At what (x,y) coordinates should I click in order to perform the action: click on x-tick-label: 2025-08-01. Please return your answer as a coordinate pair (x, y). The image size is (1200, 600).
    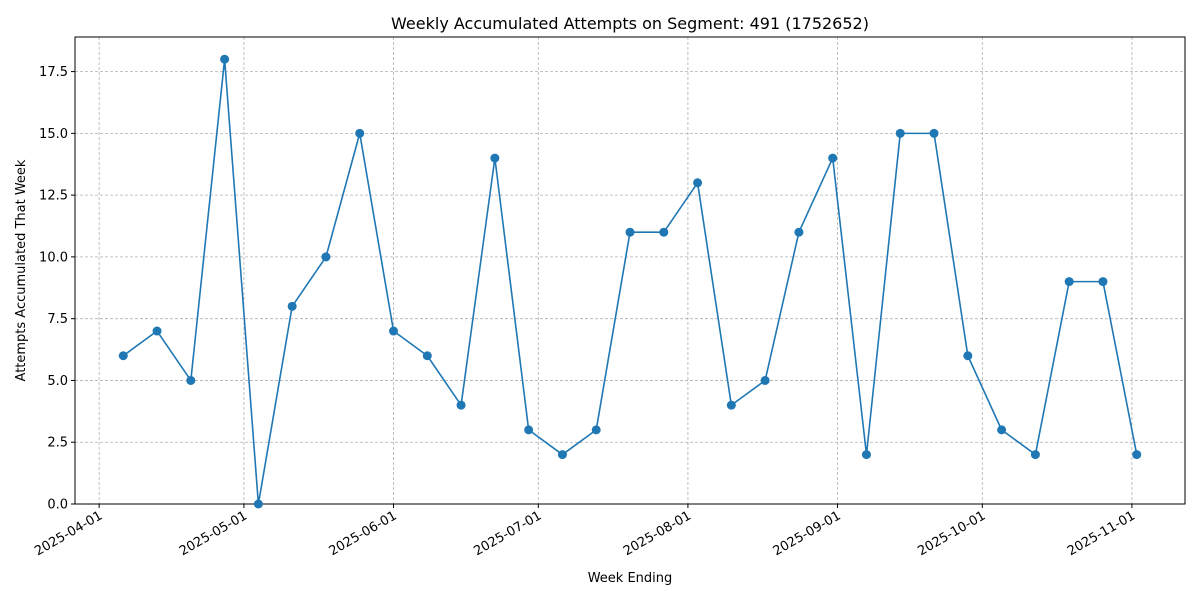
    Looking at the image, I should click on (657, 533).